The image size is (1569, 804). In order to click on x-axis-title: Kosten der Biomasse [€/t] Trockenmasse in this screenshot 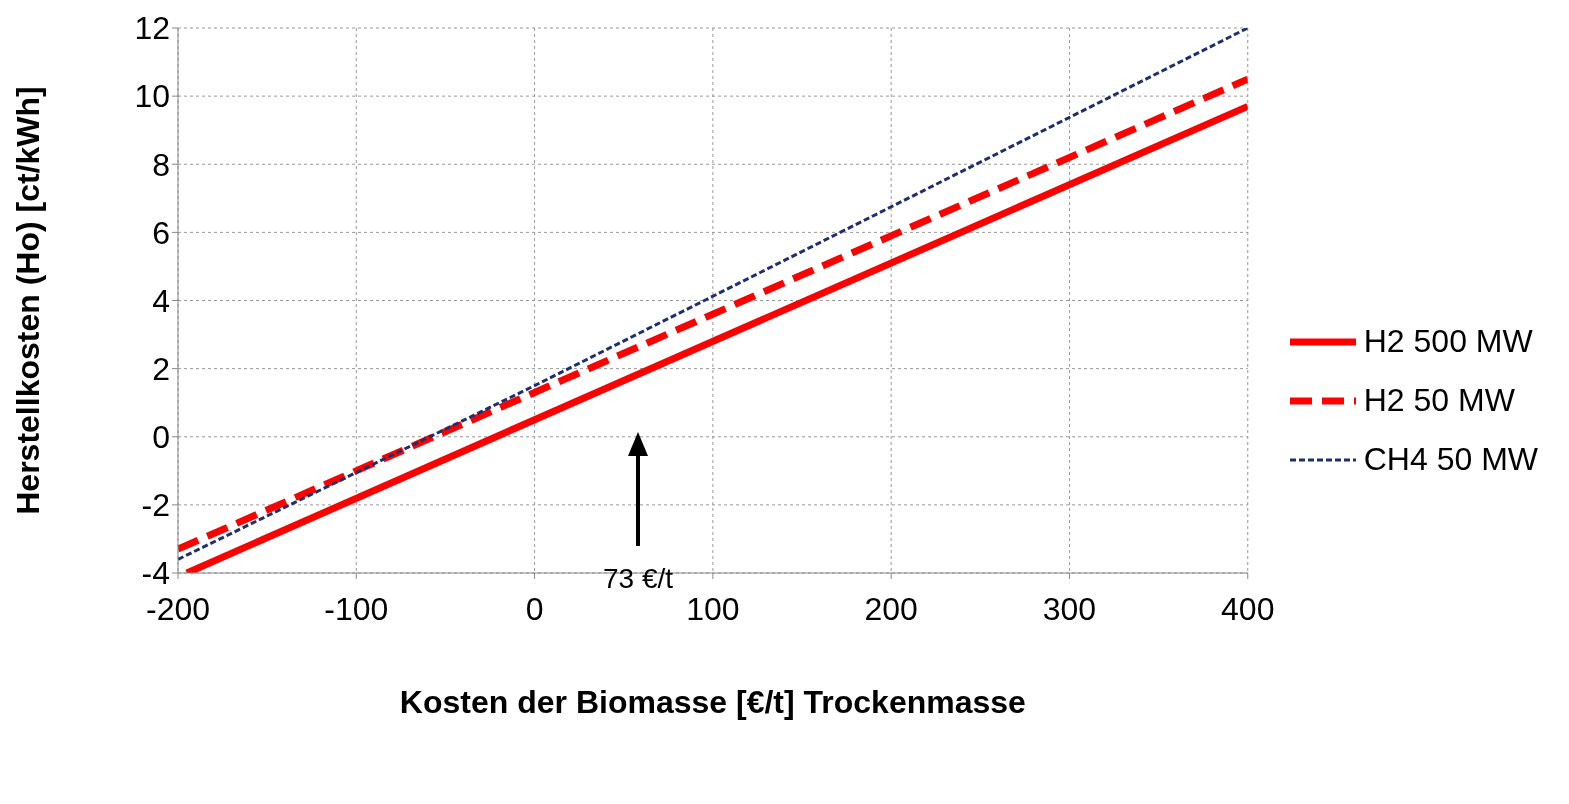, I will do `click(712, 702)`.